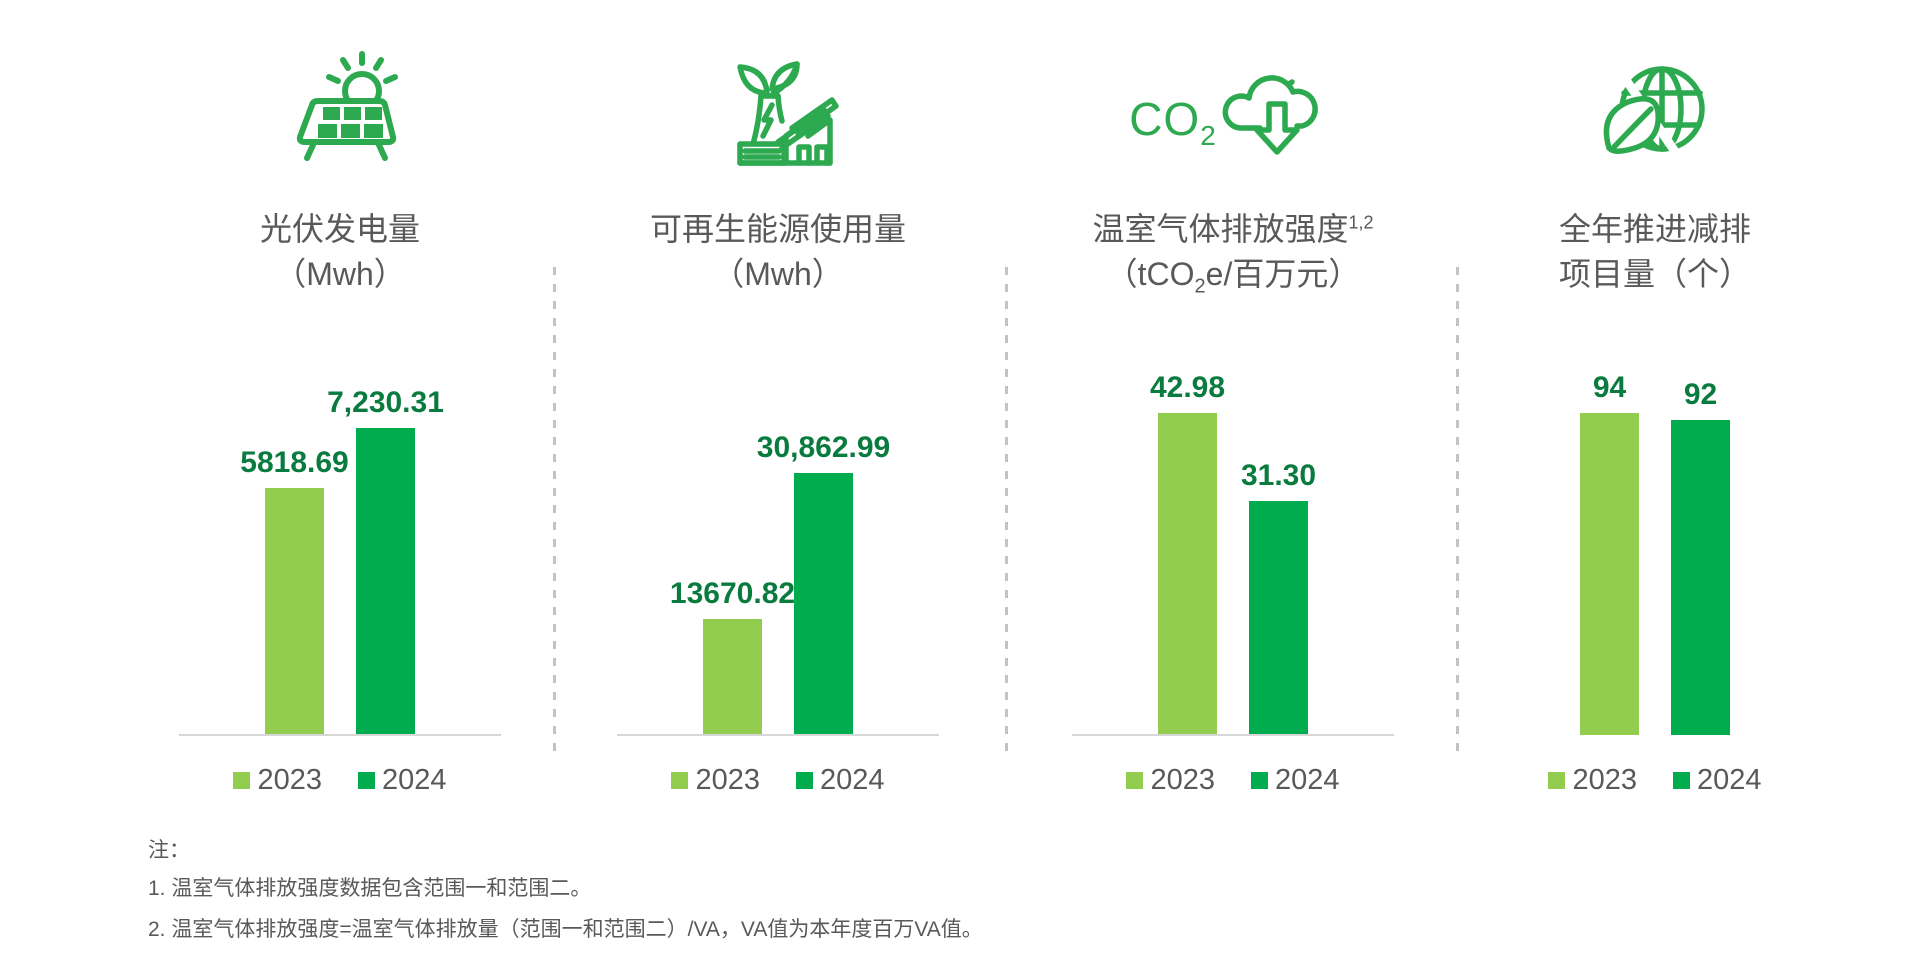  What do you see at coordinates (169, 850) in the screenshot?
I see `footnote-heading: 注：` at bounding box center [169, 850].